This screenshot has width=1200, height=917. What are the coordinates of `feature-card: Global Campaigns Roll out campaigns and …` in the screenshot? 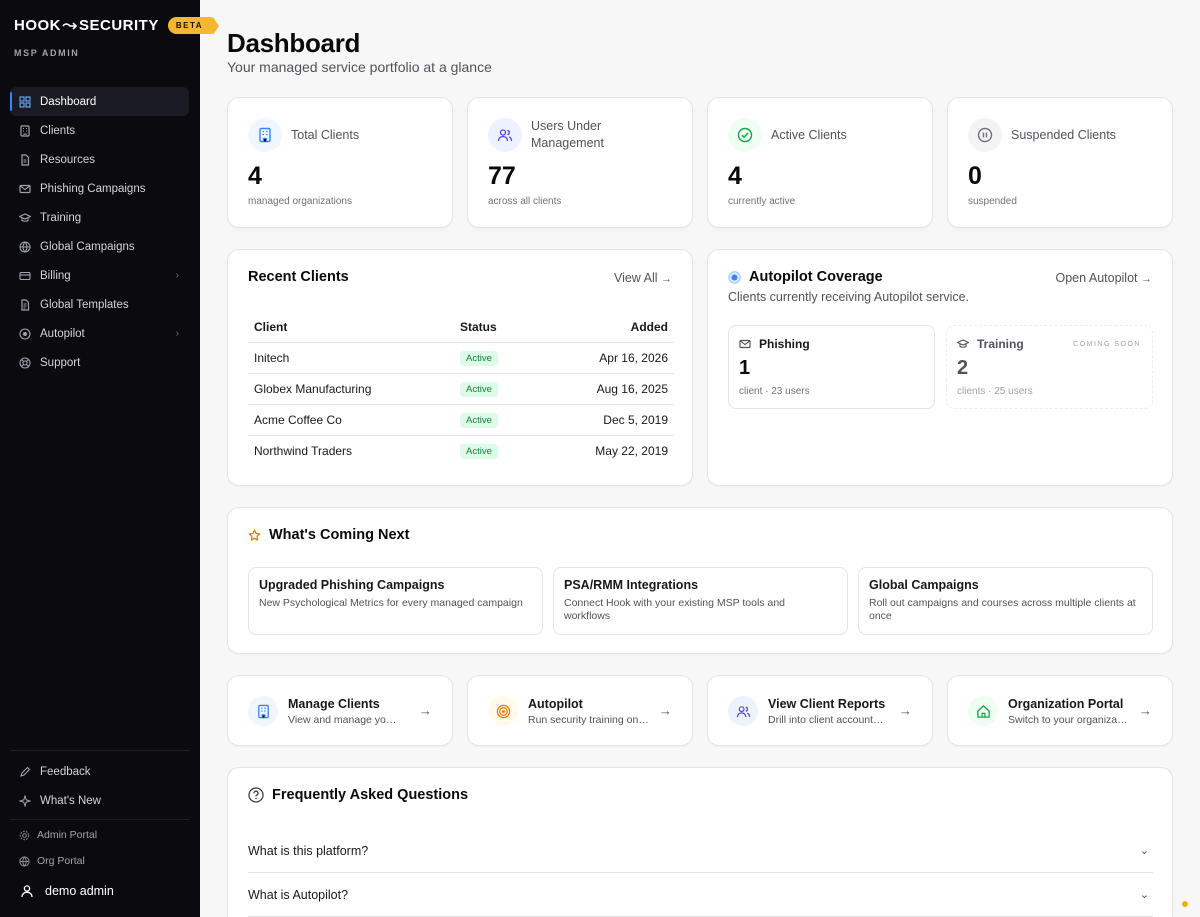 It's located at (1005, 601).